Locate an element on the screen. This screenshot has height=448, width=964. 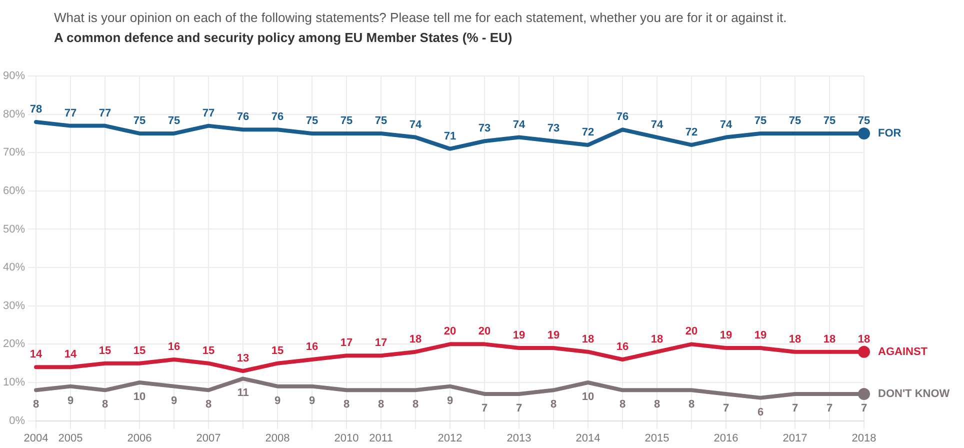
x-tick-label: 2018 is located at coordinates (864, 438).